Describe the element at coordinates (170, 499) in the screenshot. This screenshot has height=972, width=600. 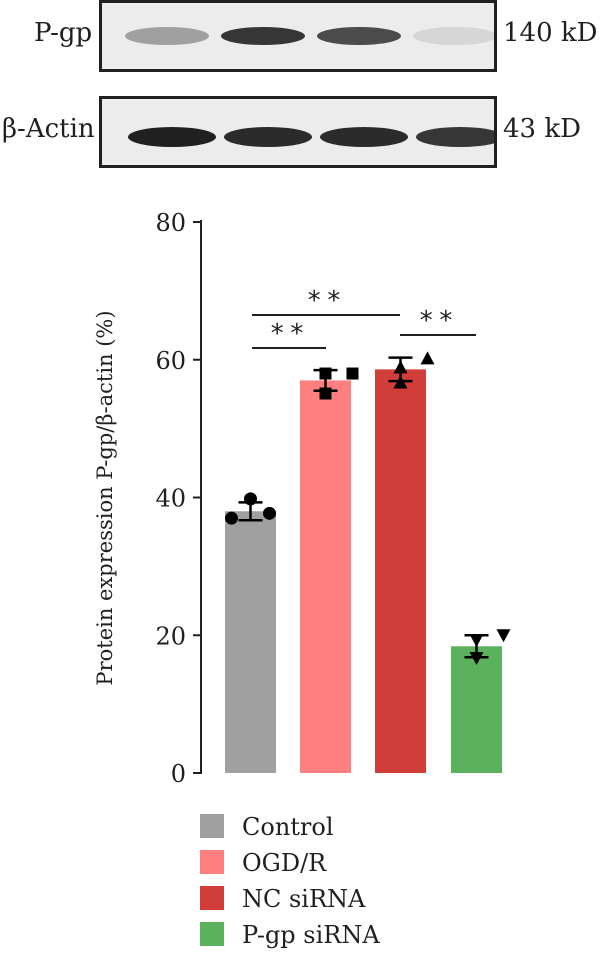
I see `y-tick-label: 40` at that location.